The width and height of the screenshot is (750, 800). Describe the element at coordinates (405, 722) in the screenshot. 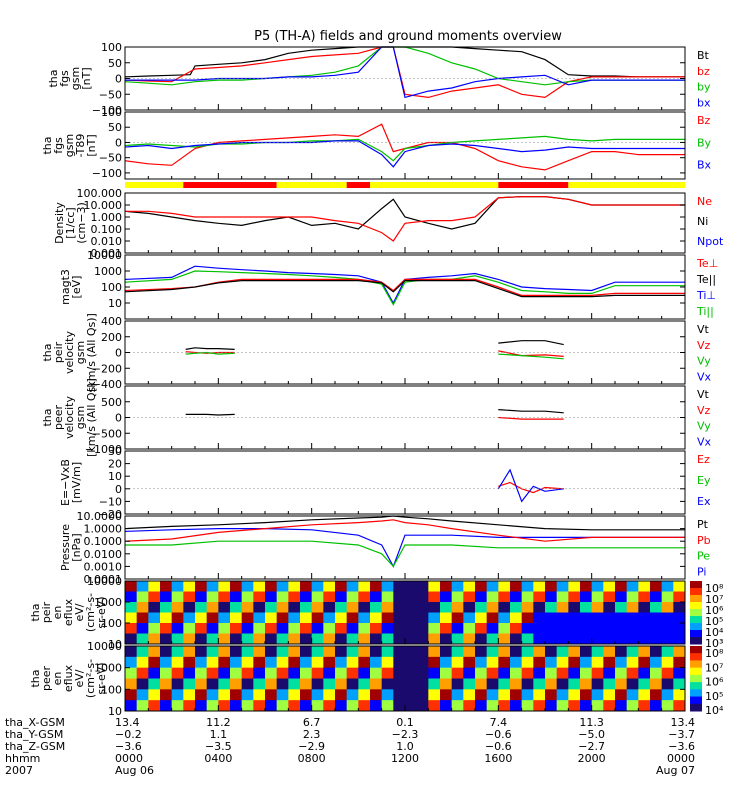

I see `footer-value: 0.1` at that location.